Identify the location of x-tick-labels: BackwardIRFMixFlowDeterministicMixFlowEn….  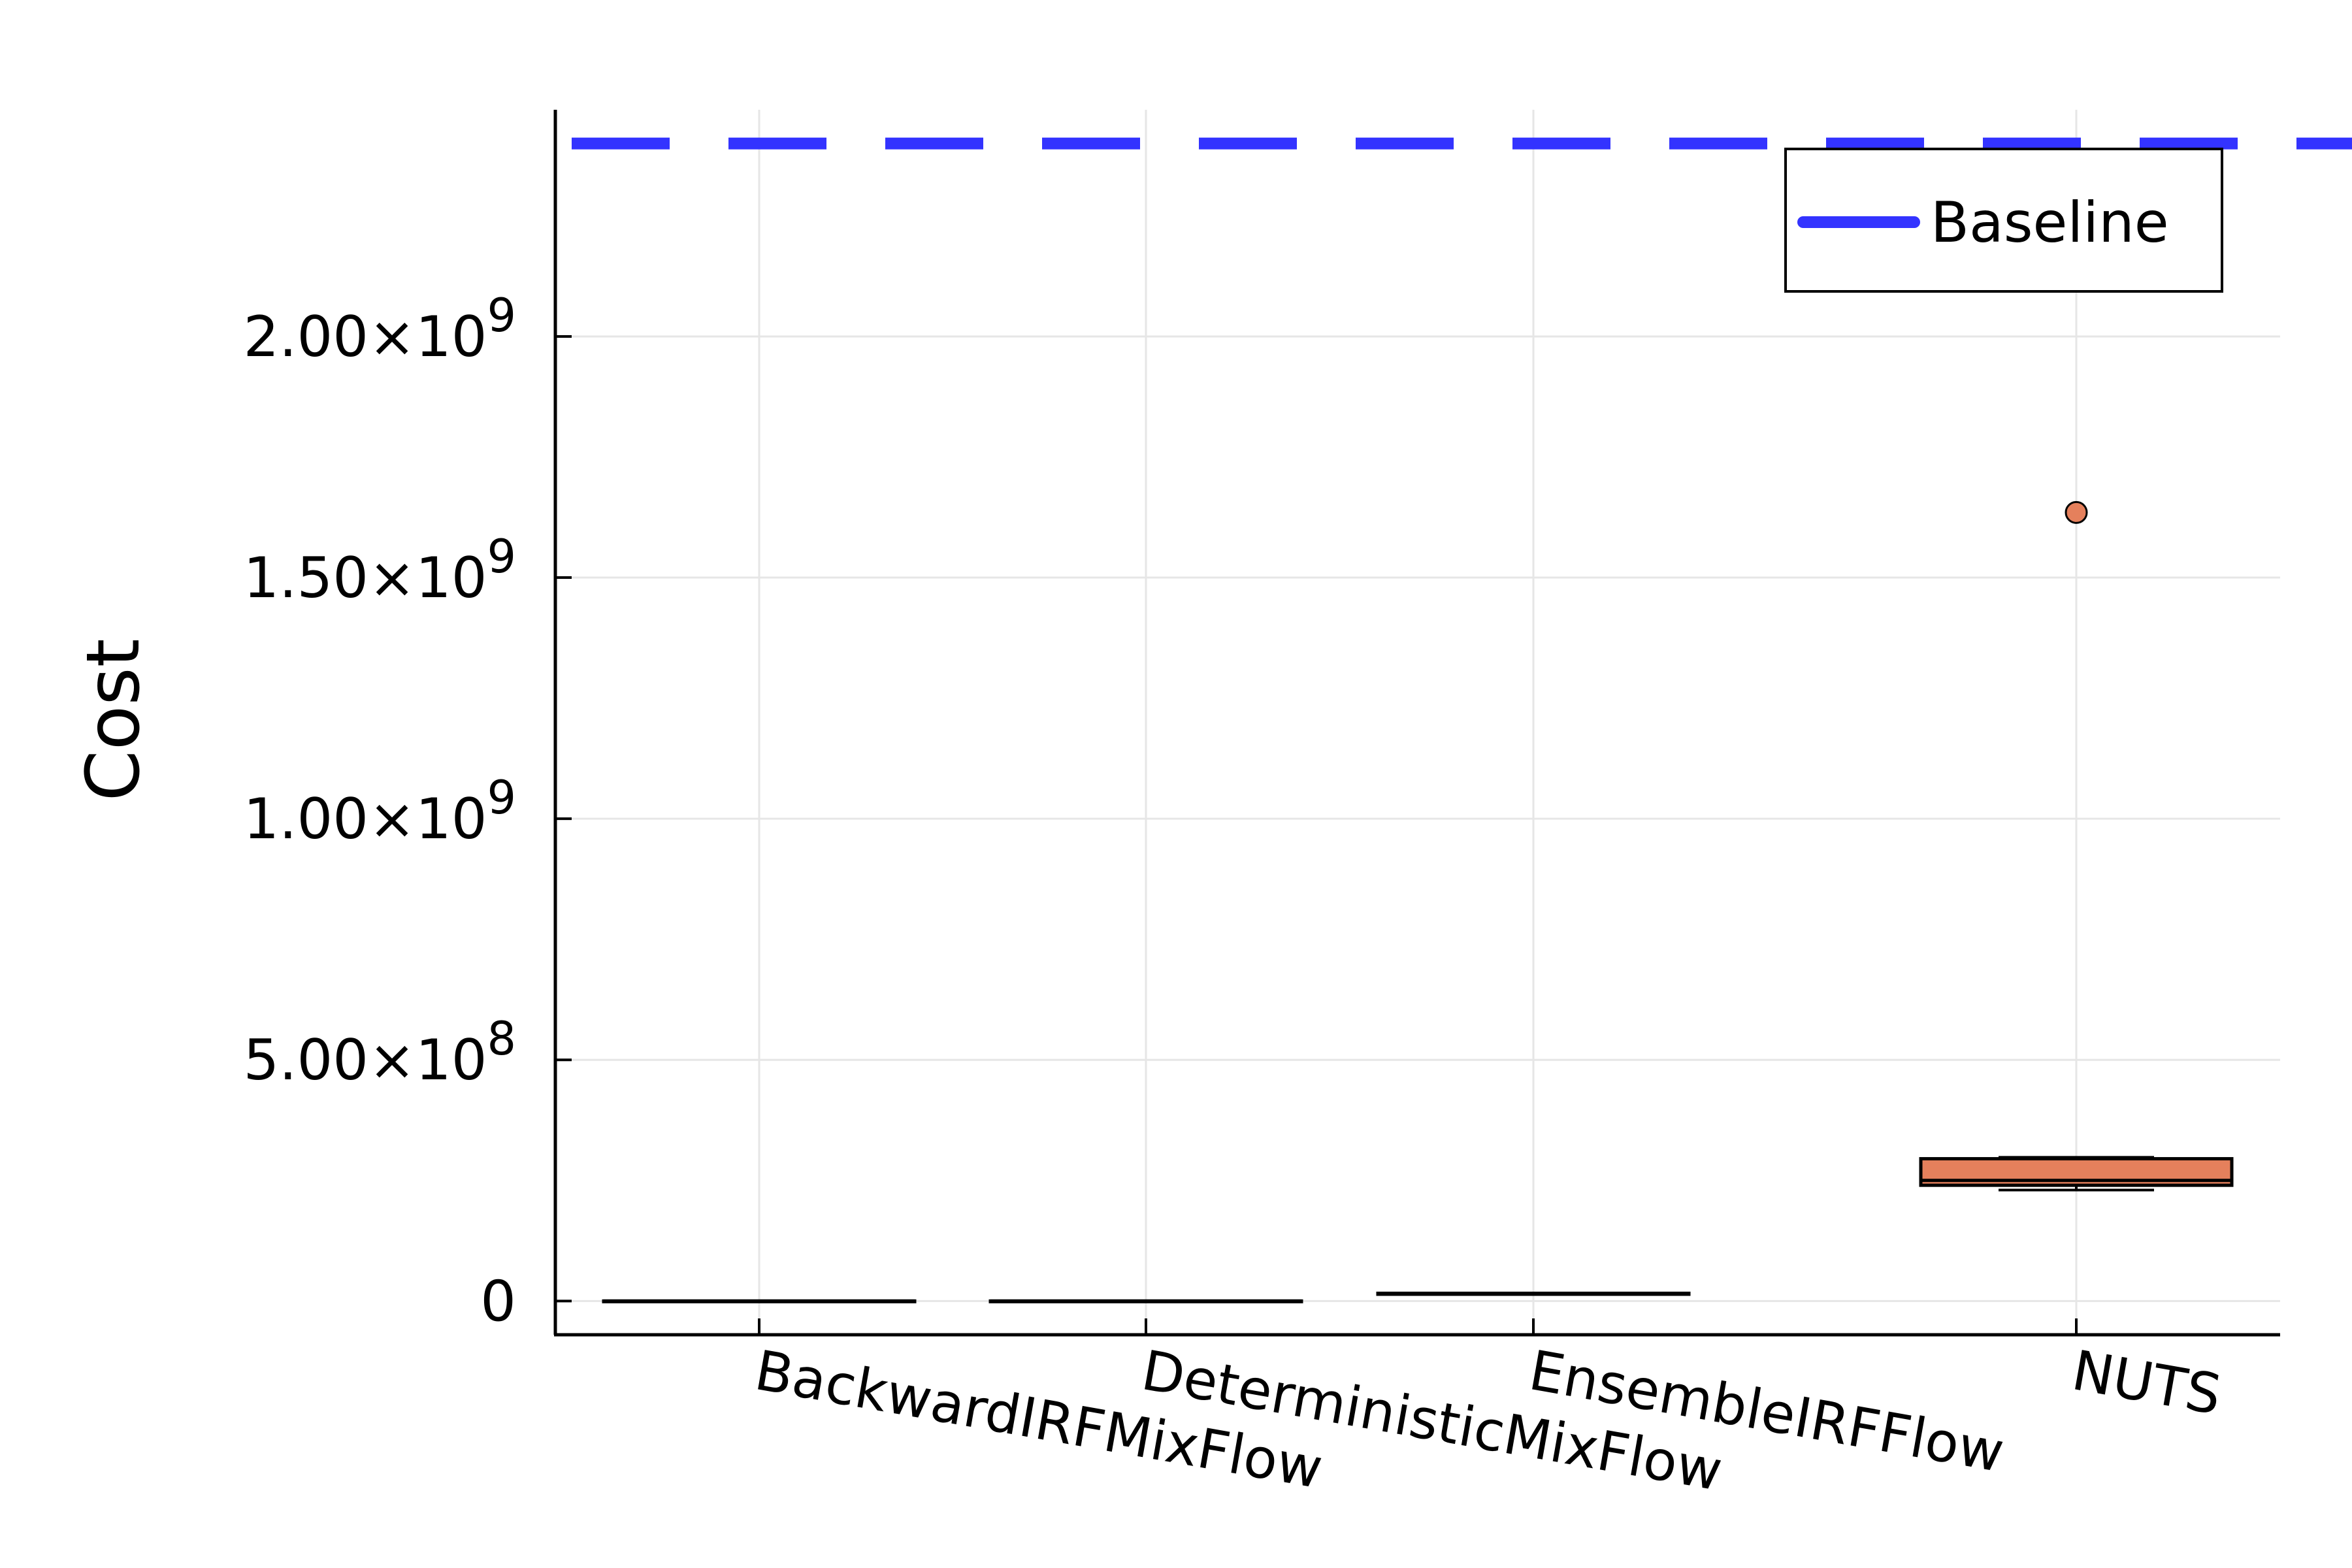
(1488, 1420).